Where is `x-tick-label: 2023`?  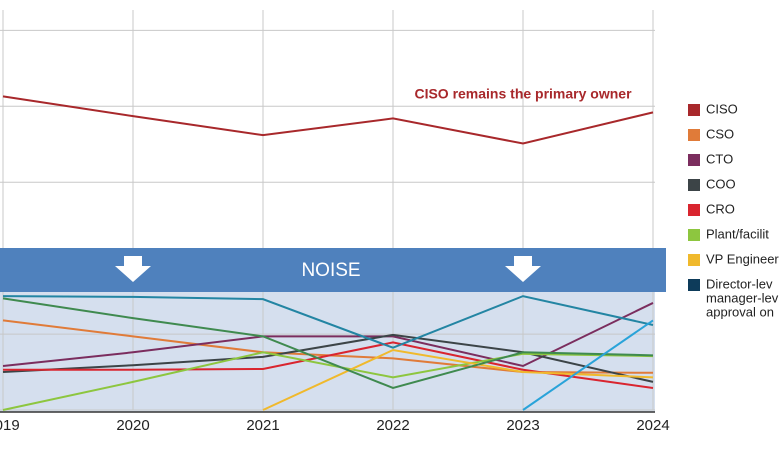
x-tick-label: 2023 is located at coordinates (522, 425).